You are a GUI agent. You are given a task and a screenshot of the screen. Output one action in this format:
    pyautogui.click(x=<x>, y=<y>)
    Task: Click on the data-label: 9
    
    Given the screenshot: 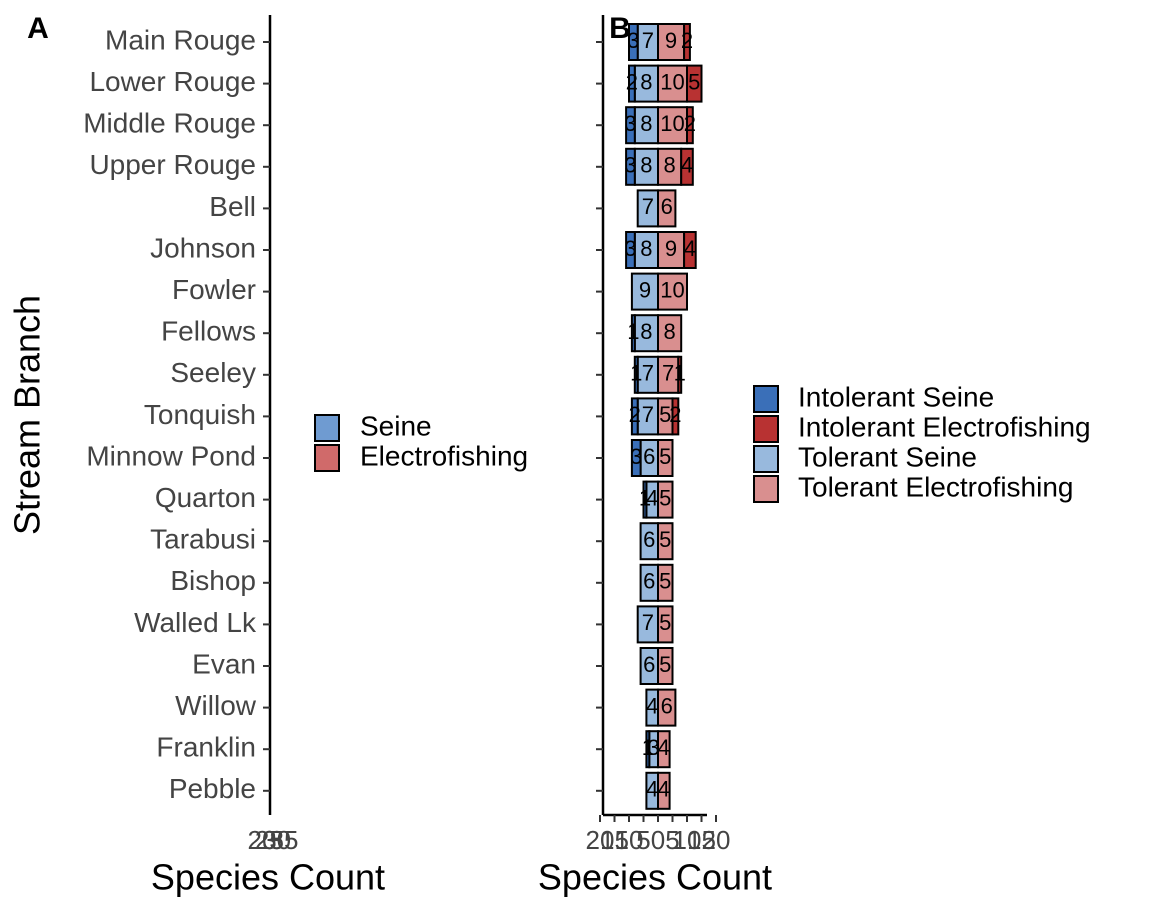 What is the action you would take?
    pyautogui.click(x=645, y=289)
    